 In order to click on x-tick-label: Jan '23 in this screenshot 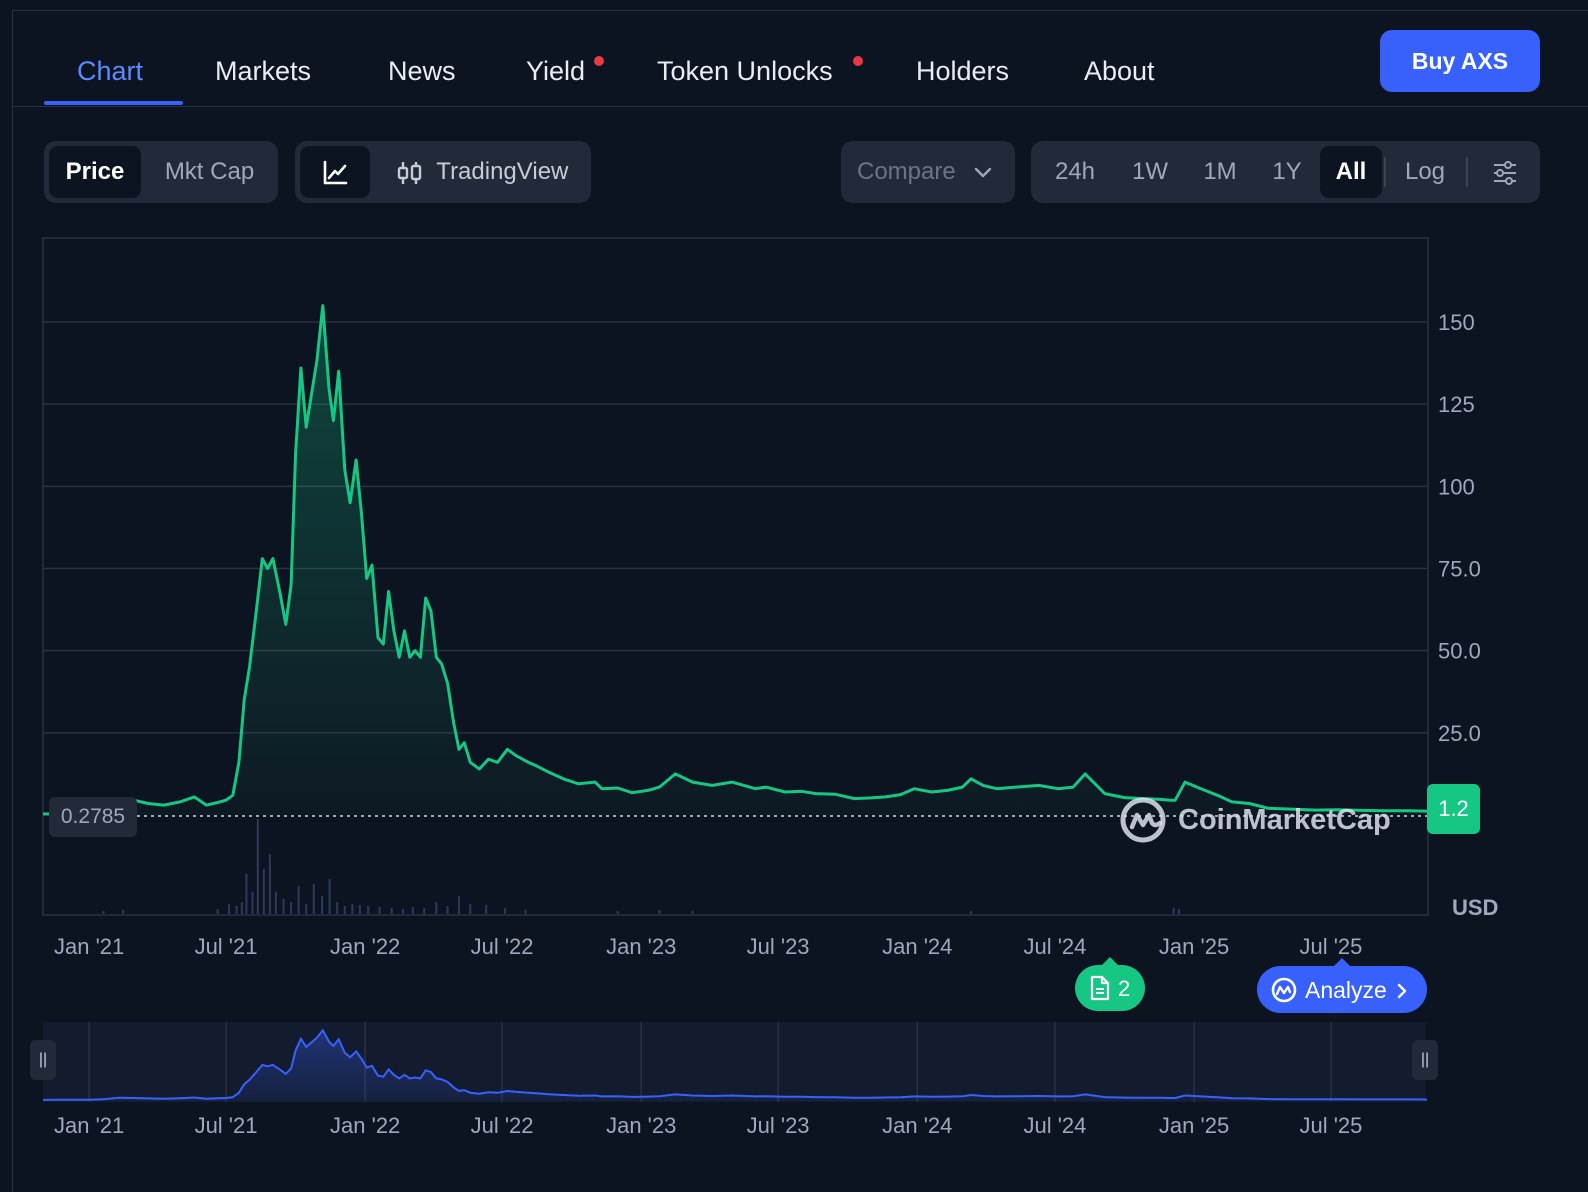, I will do `click(641, 946)`.